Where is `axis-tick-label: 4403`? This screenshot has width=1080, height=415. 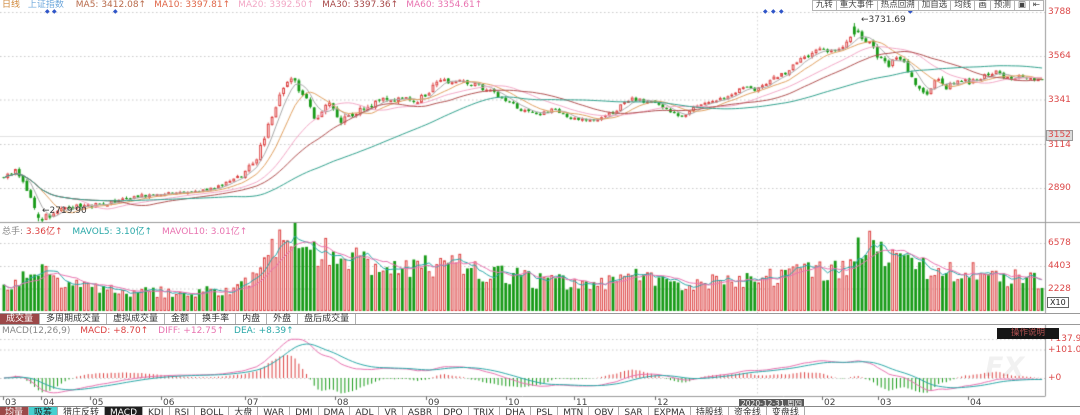 axis-tick-label: 4403 is located at coordinates (1059, 266).